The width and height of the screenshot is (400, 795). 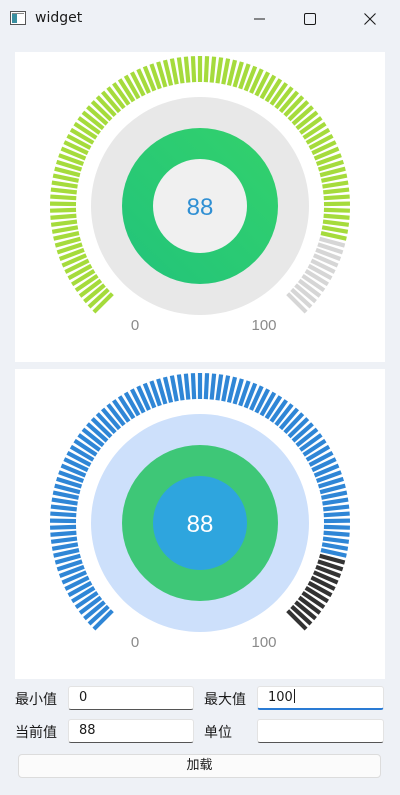 What do you see at coordinates (59, 18) in the screenshot?
I see `window-title: widget` at bounding box center [59, 18].